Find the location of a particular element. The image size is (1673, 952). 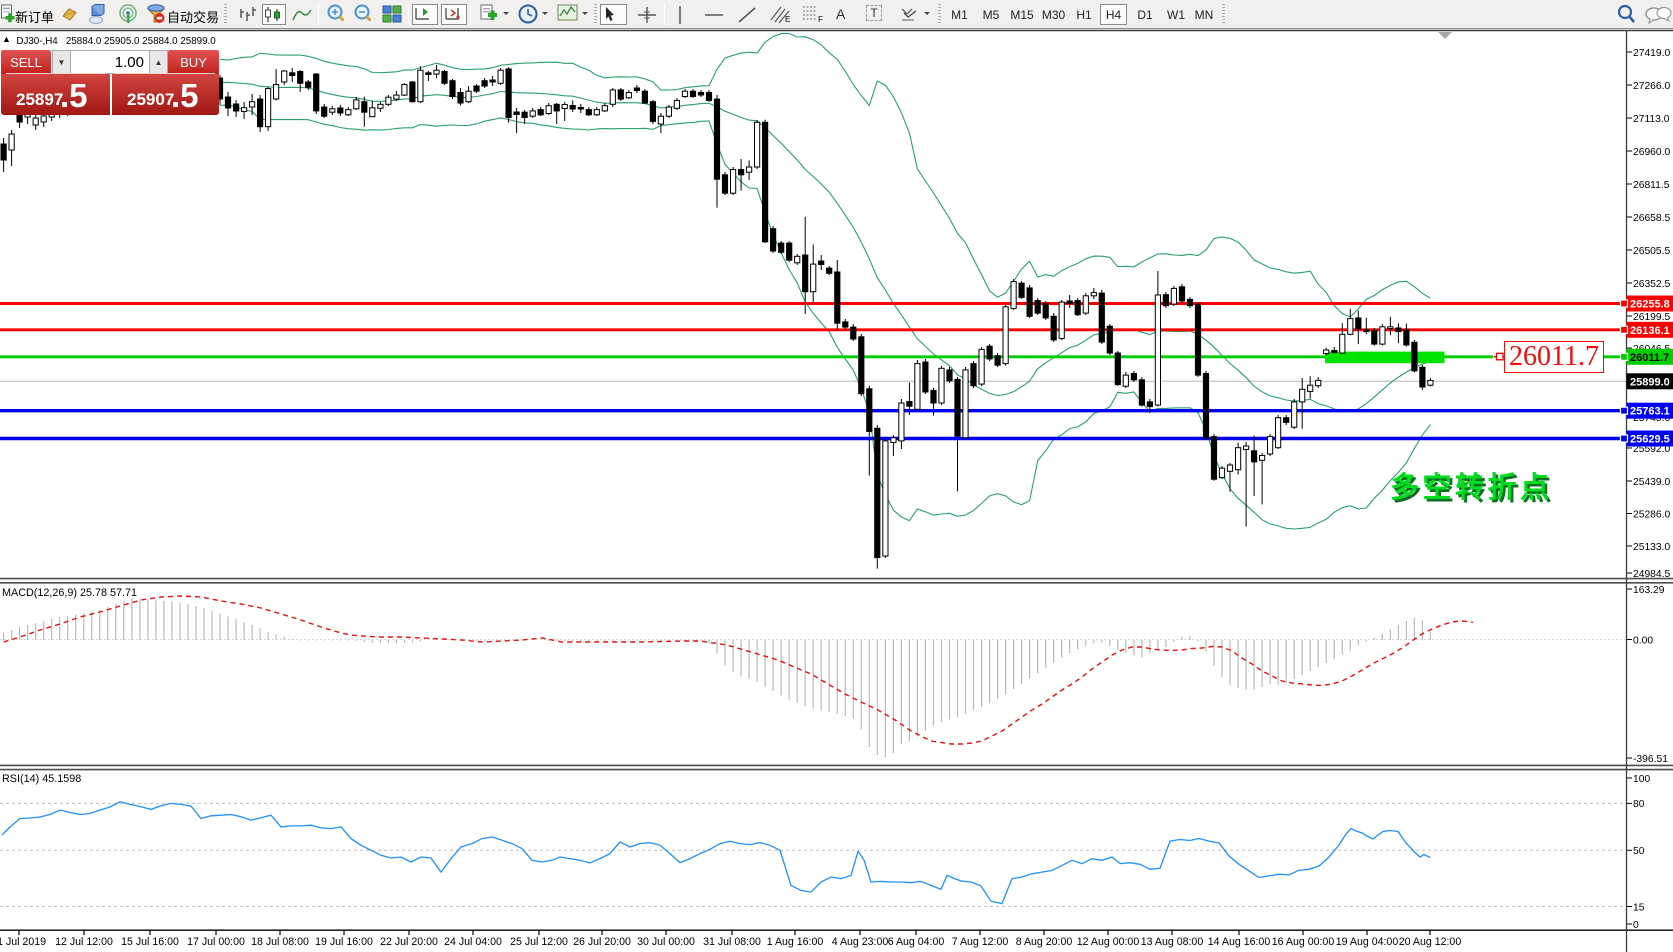

svg-text: 26255.8 is located at coordinates (1650, 305).